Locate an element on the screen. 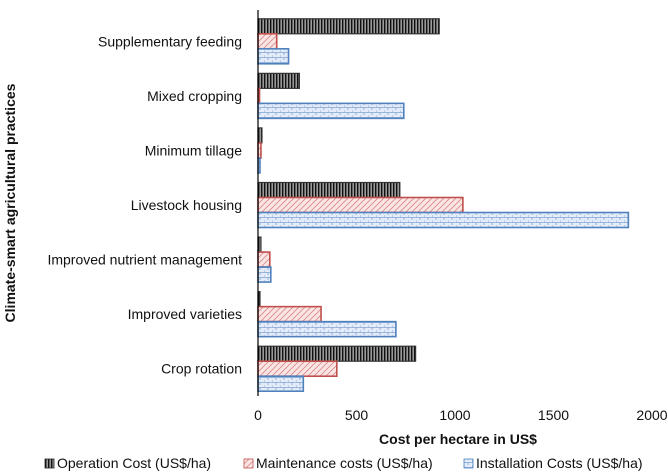 This screenshot has height=474, width=668. x-tick-label-1500: 1500 is located at coordinates (553, 415).